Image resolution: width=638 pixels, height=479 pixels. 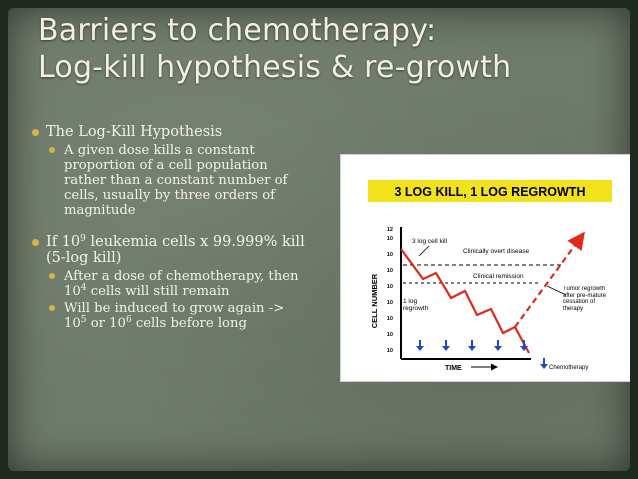 What do you see at coordinates (482, 354) in the screenshot?
I see `chemo-arrows` at bounding box center [482, 354].